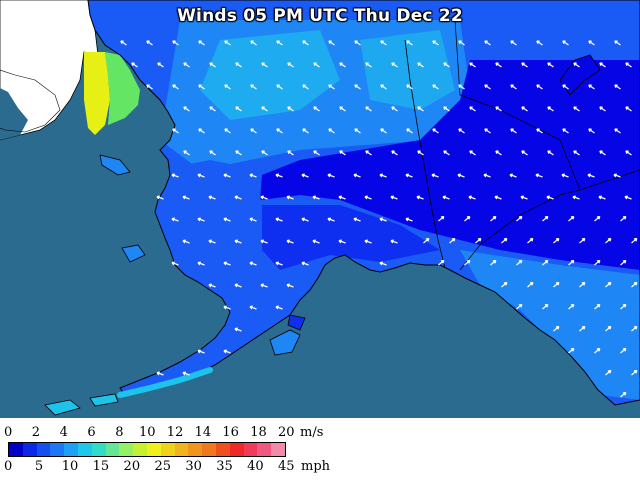  I want to click on ms-tick-label: 16, so click(230, 432).